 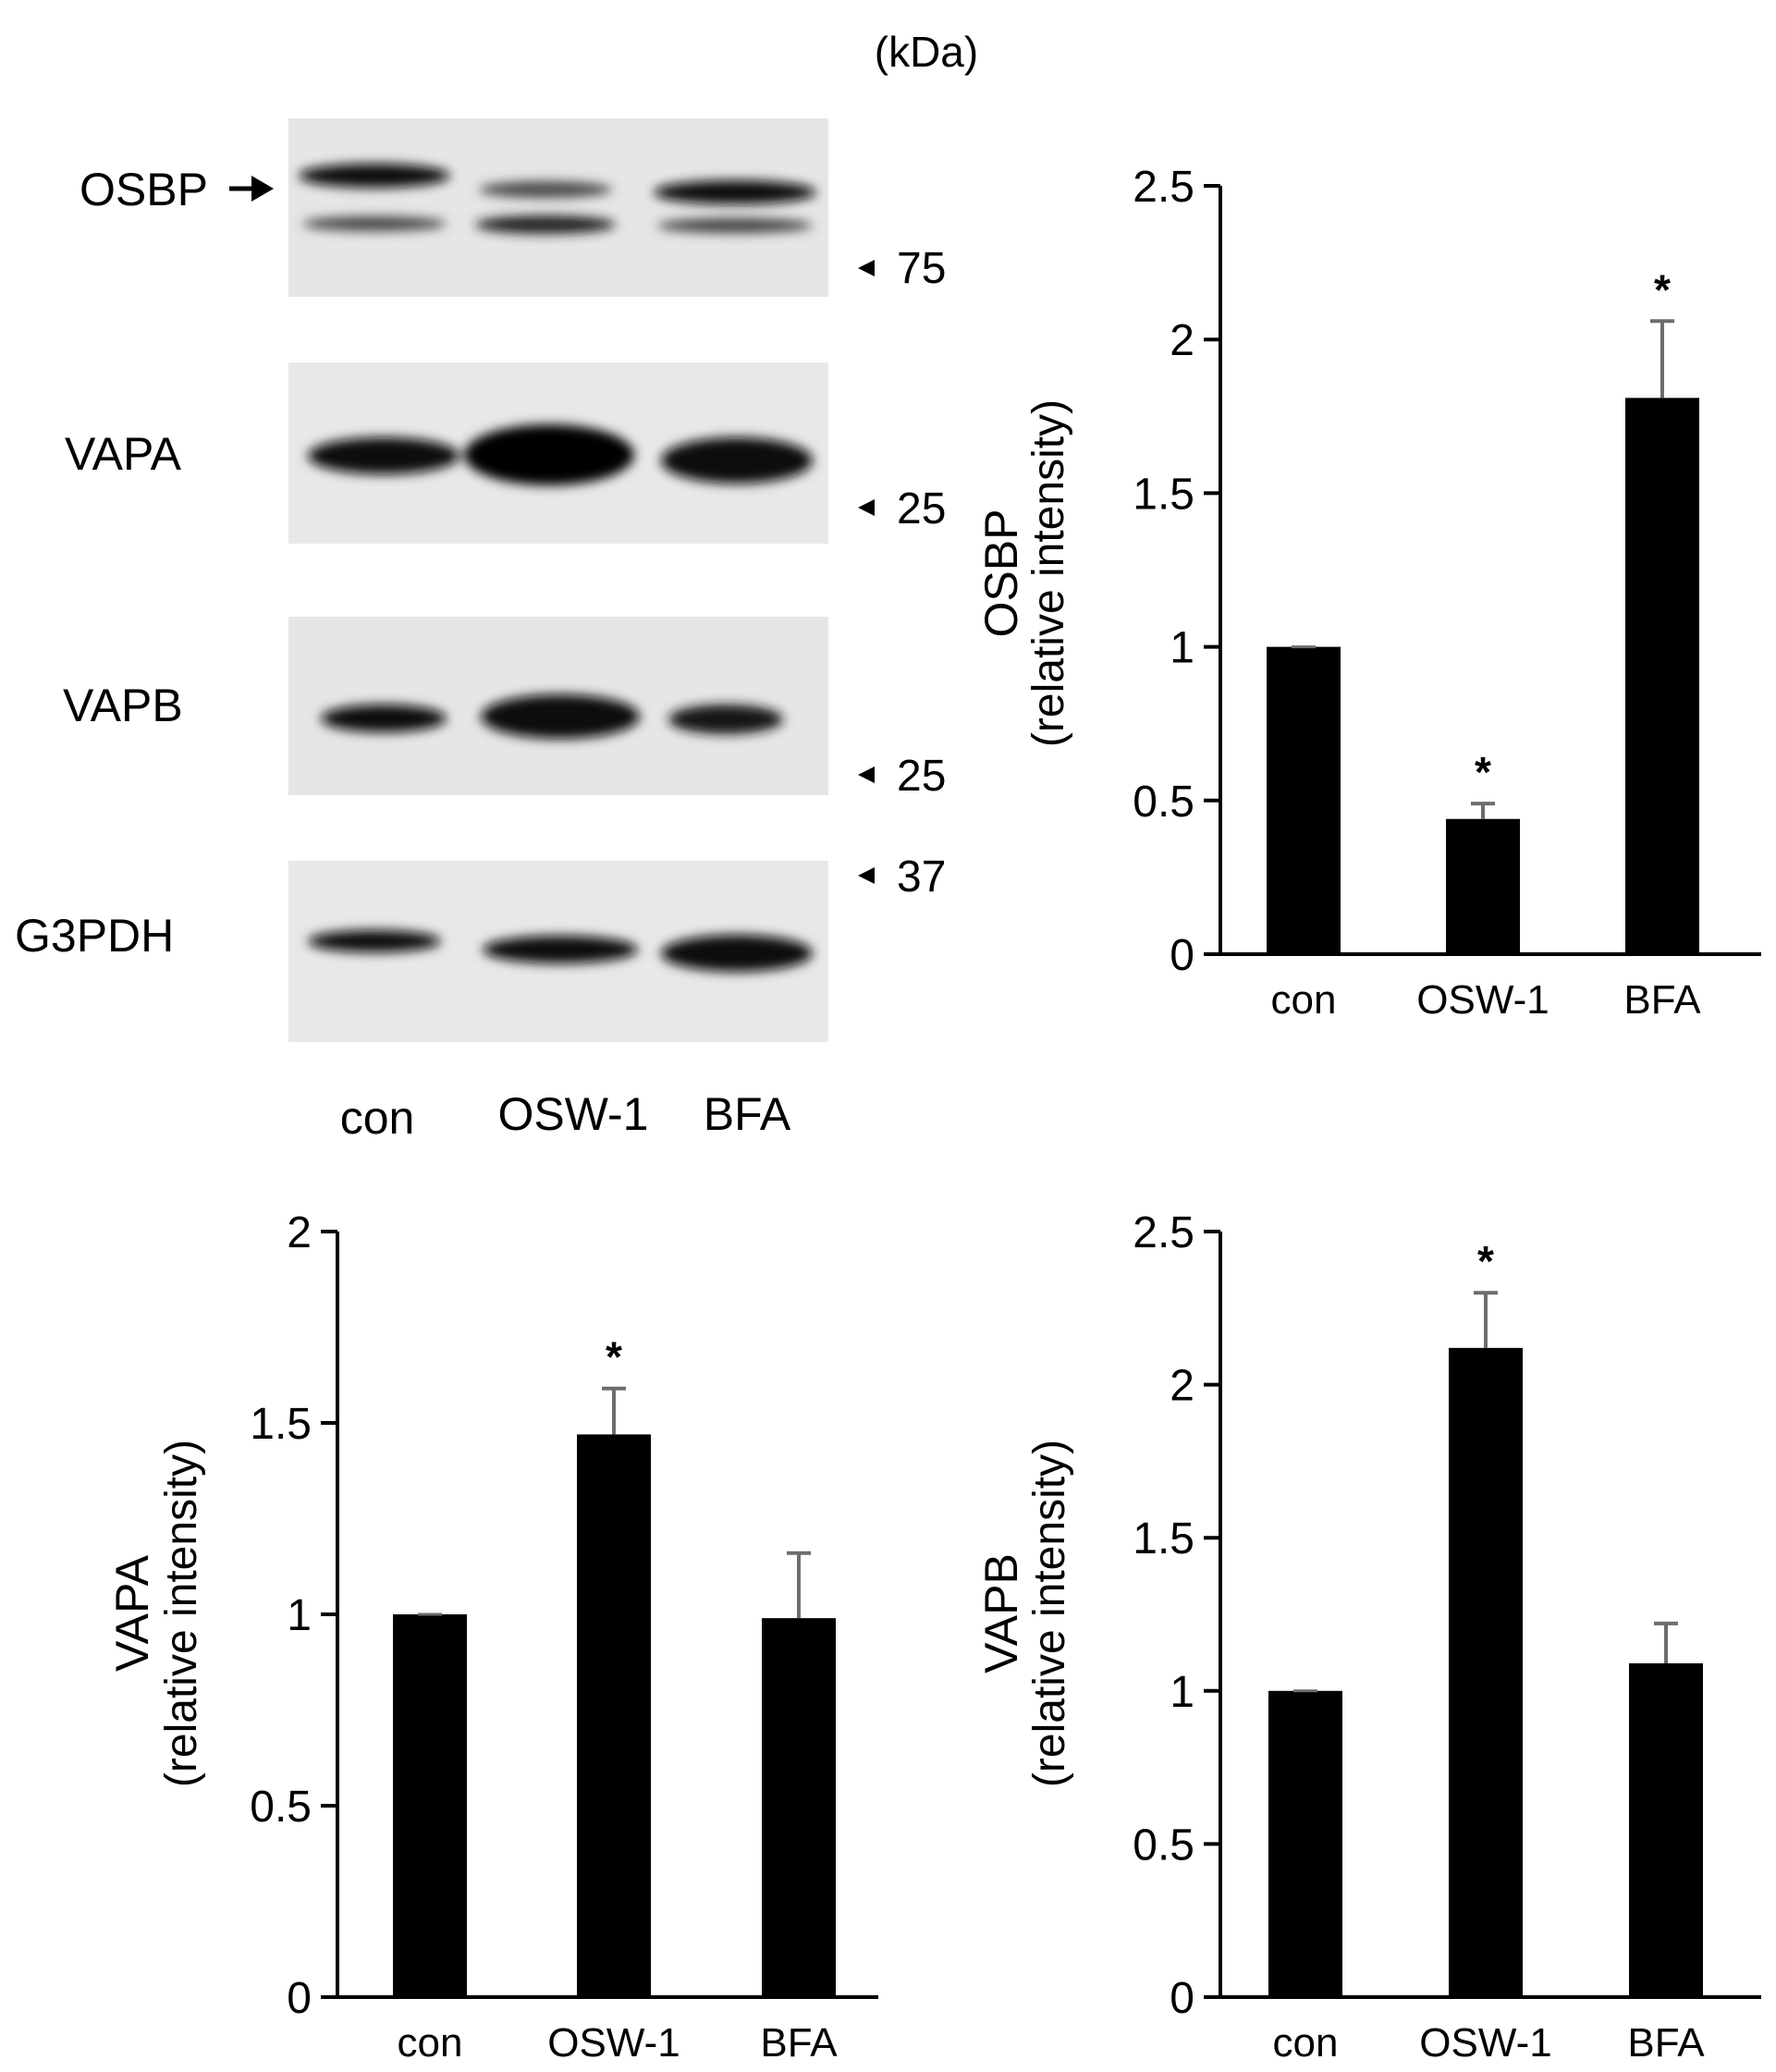 What do you see at coordinates (558, 706) in the screenshot?
I see `blot-membrane-vapb` at bounding box center [558, 706].